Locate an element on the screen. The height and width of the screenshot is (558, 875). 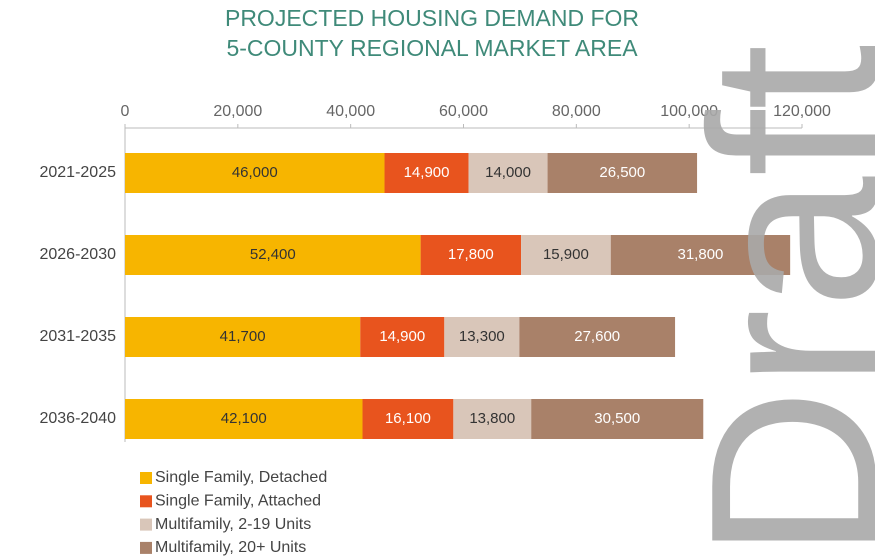
data-label: 31,800 is located at coordinates (701, 254).